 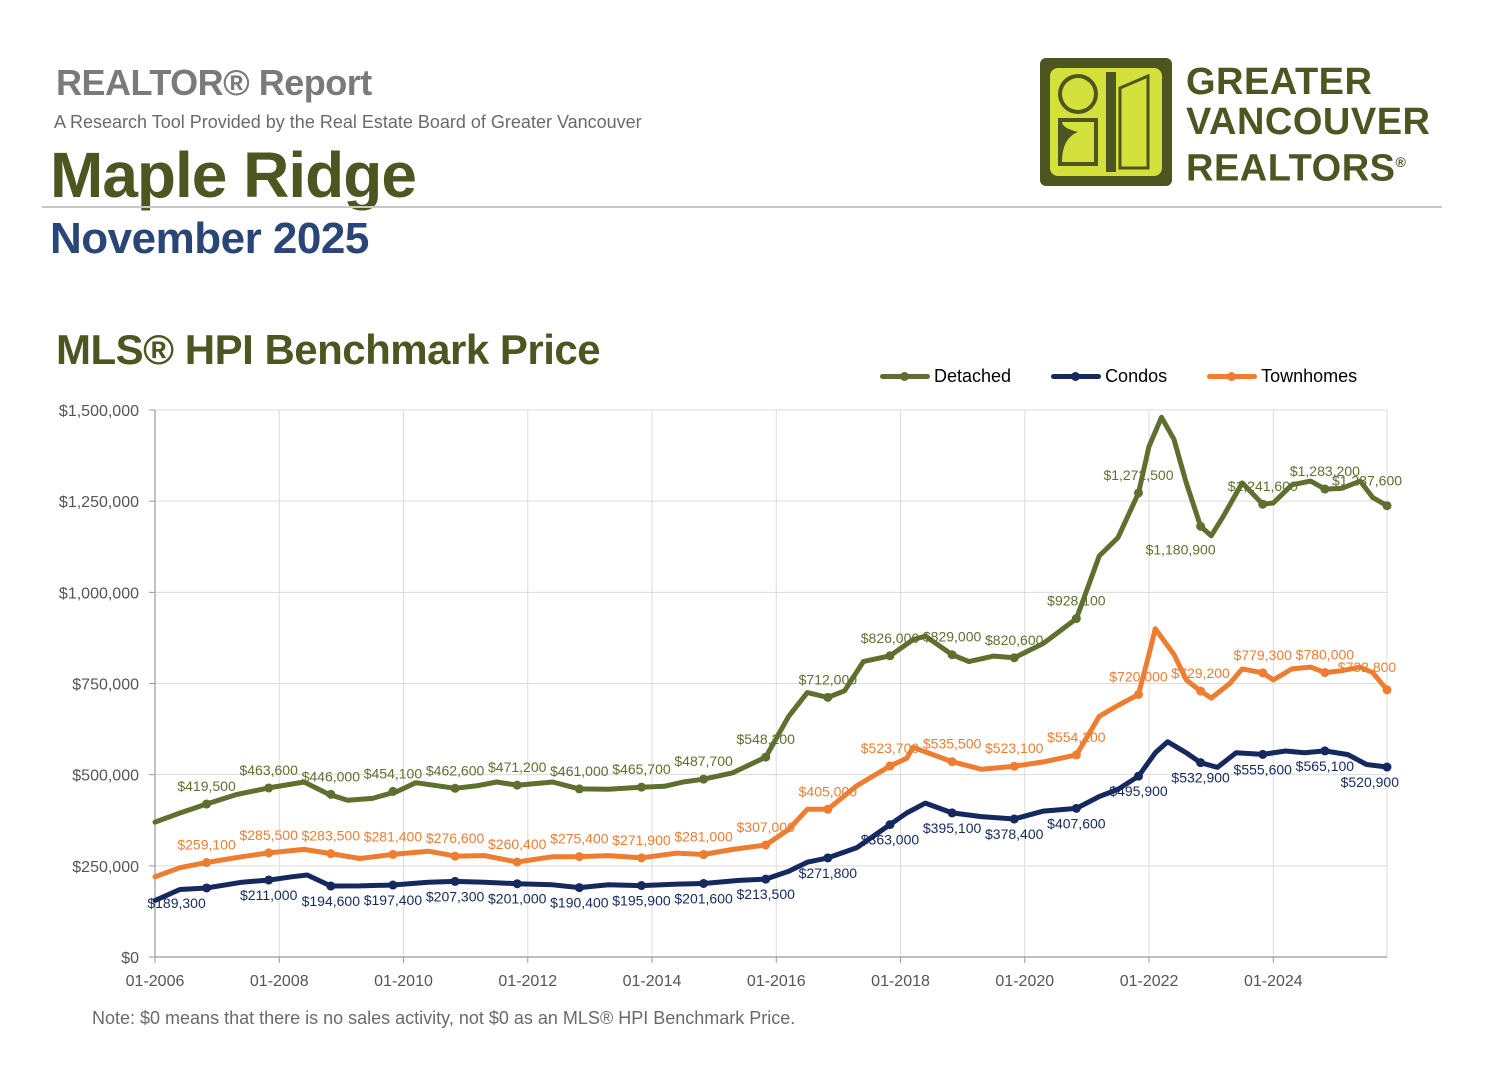 What do you see at coordinates (105, 685) in the screenshot?
I see `y-tick-label: $750,000` at bounding box center [105, 685].